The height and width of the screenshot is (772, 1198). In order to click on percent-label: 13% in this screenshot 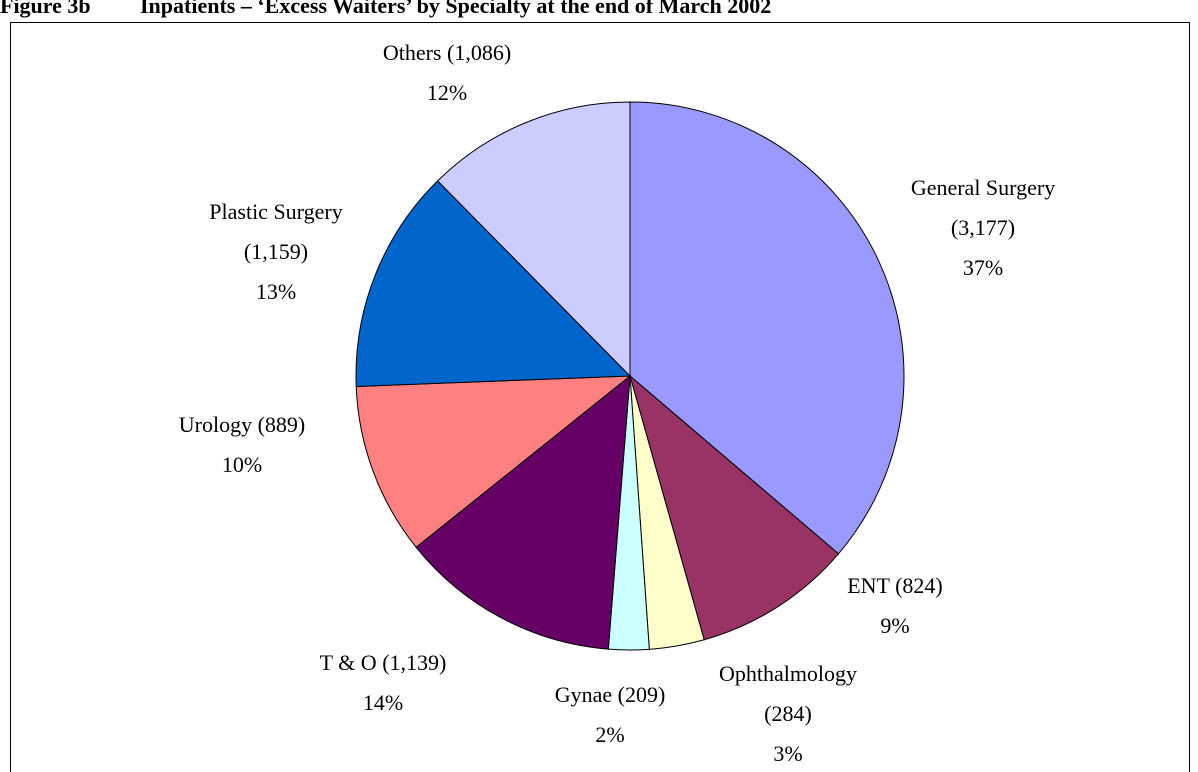, I will do `click(276, 291)`.